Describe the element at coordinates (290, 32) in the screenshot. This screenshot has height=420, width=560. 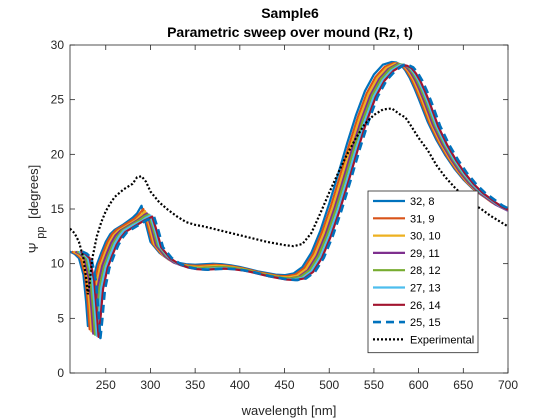
I see `chart-subtitle: Parametric sweep over mound (Rz, t)` at that location.